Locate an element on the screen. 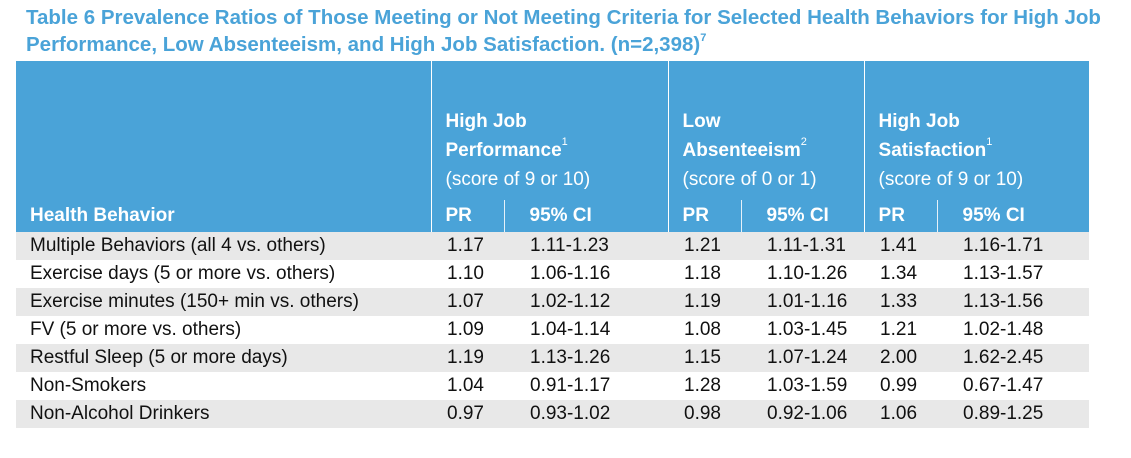 The image size is (1131, 458). pr-cell: 0.99 is located at coordinates (901, 386).